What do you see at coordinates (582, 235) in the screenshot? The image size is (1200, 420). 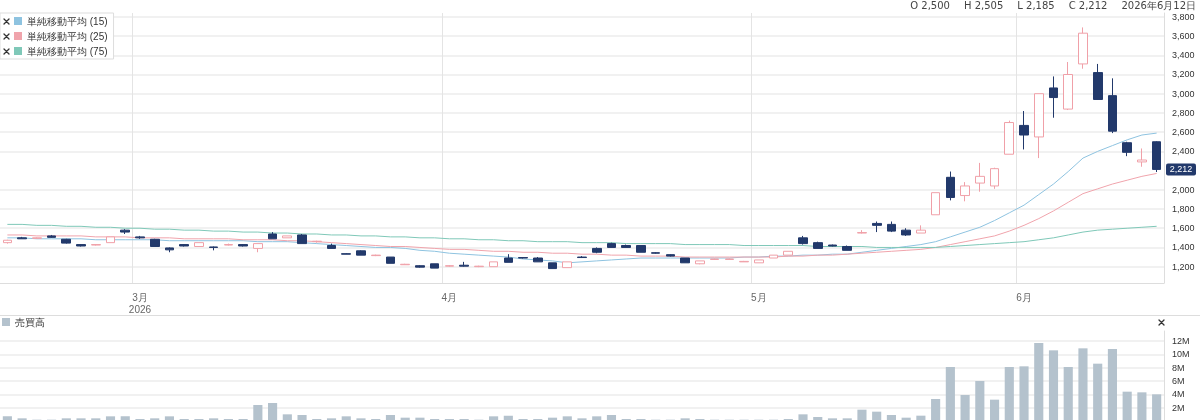 I see `line-series` at bounding box center [582, 235].